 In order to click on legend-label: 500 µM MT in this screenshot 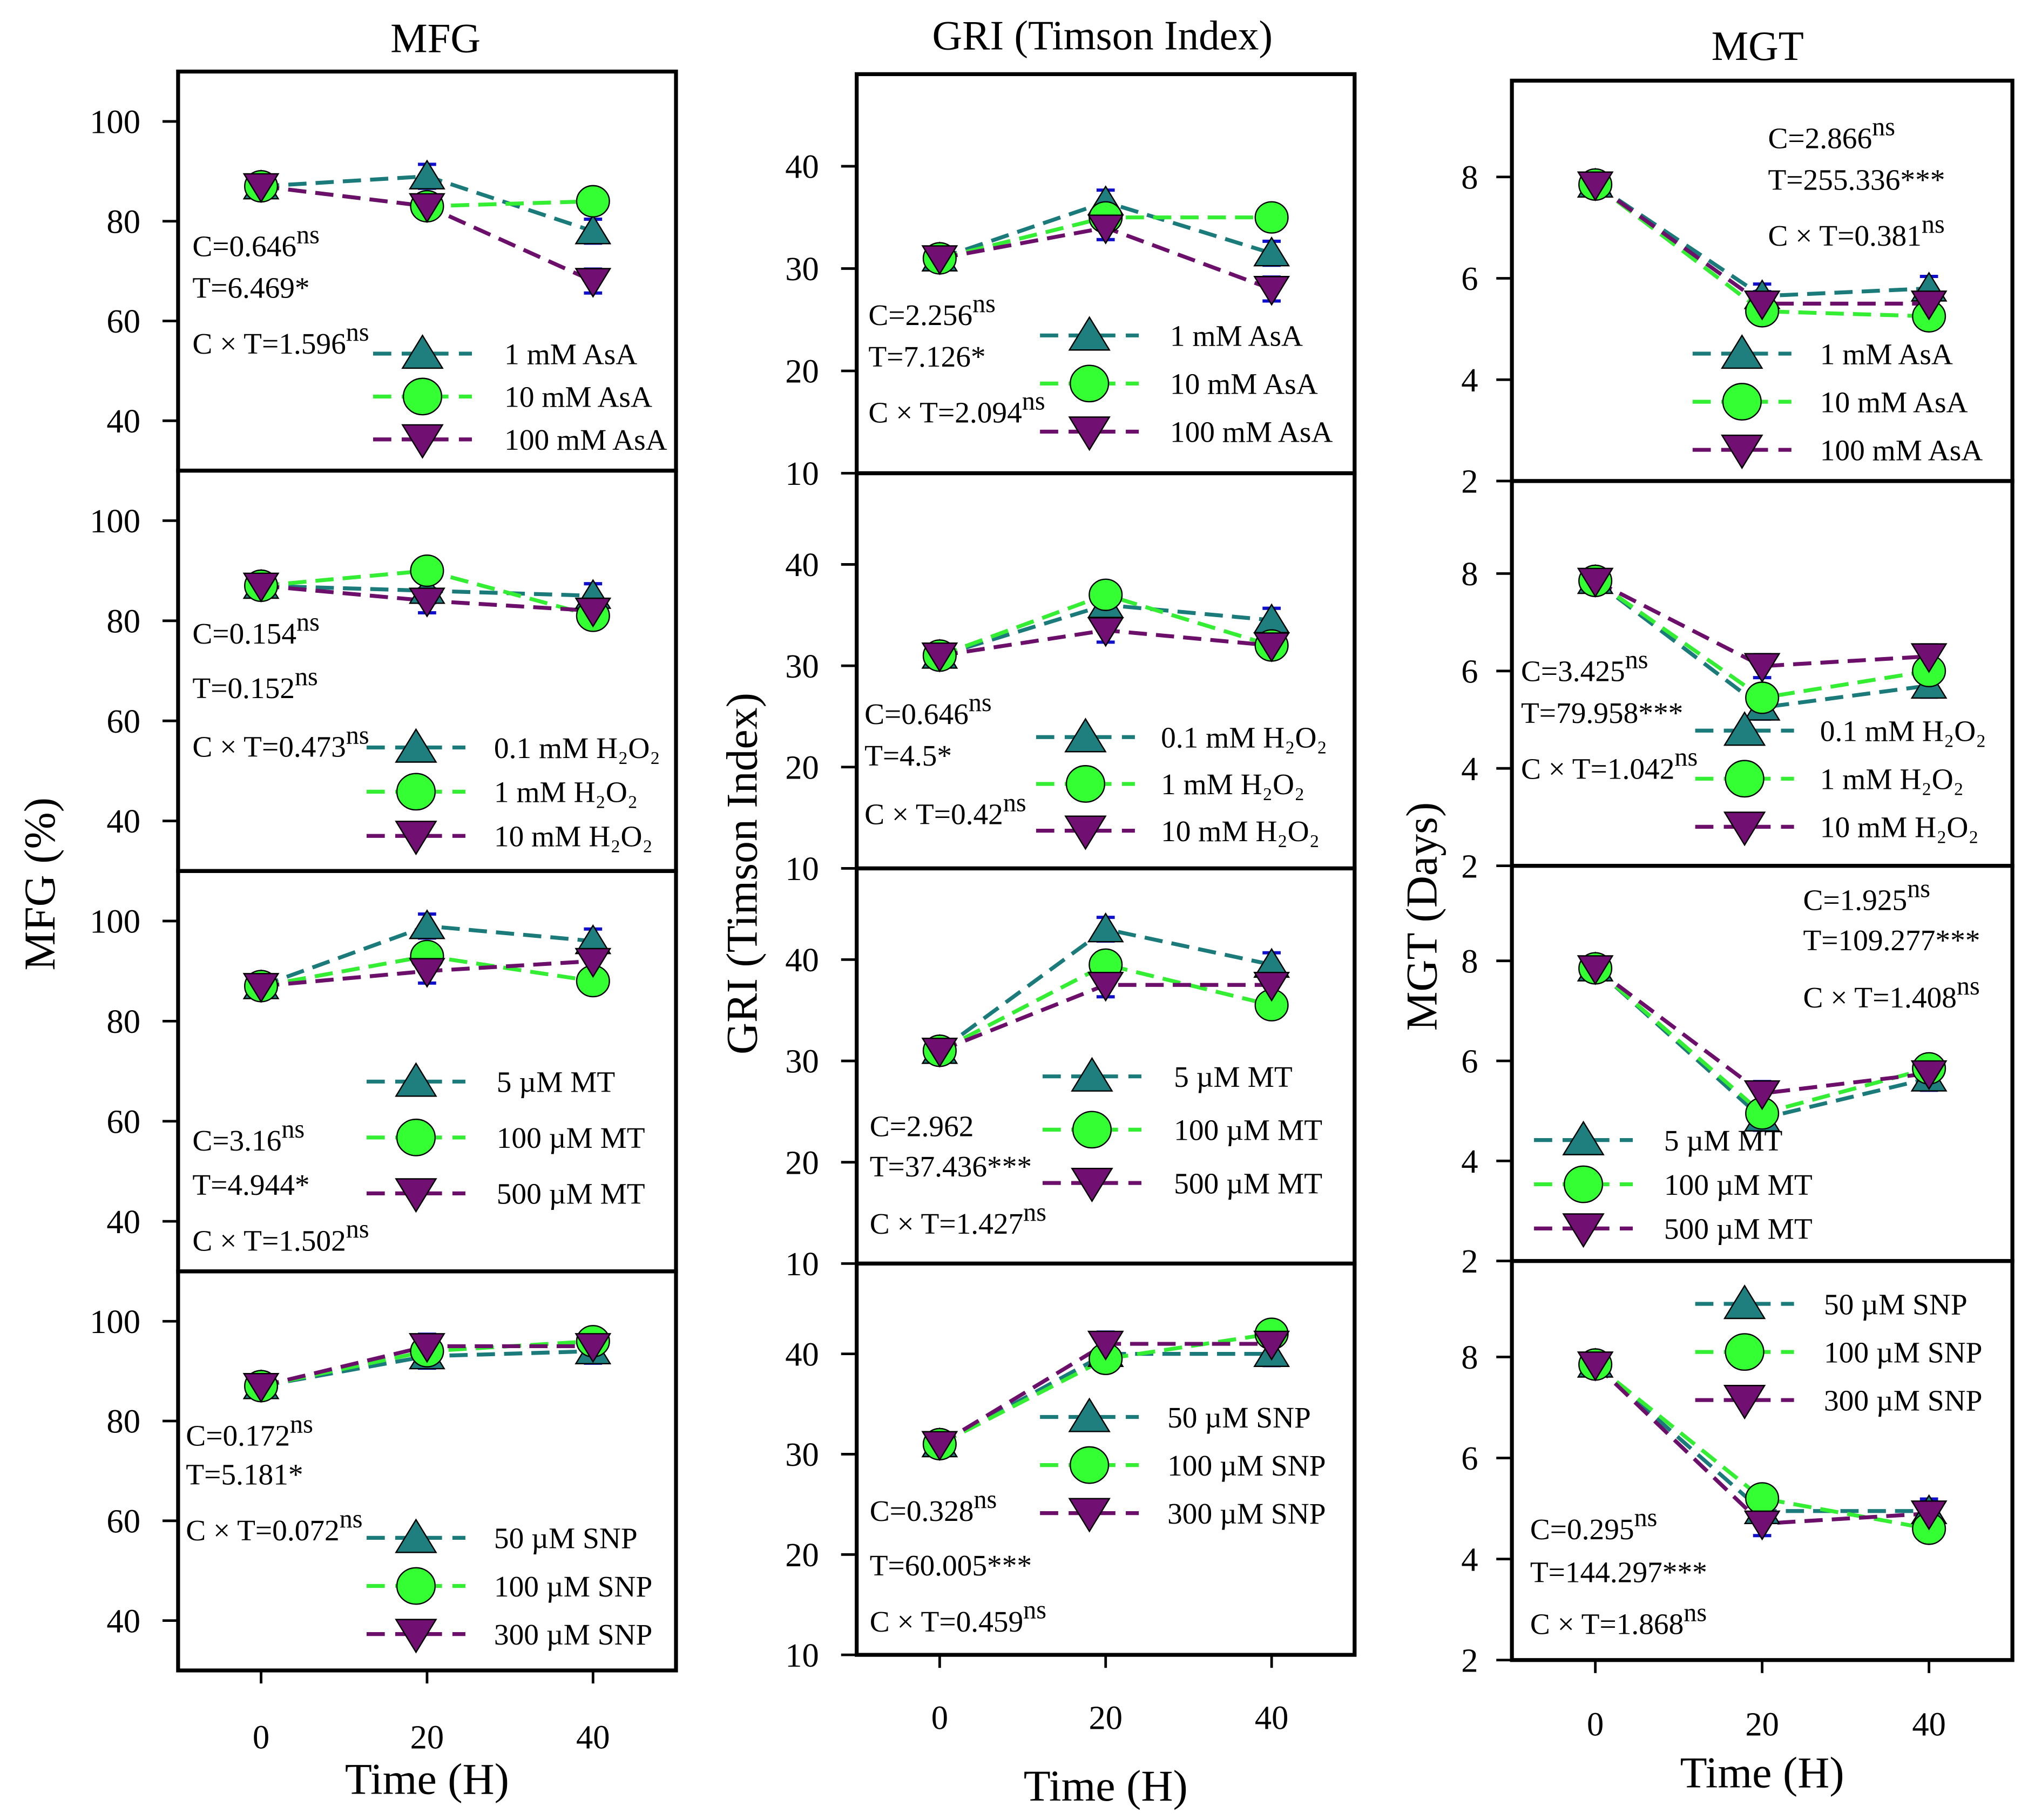, I will do `click(571, 1194)`.